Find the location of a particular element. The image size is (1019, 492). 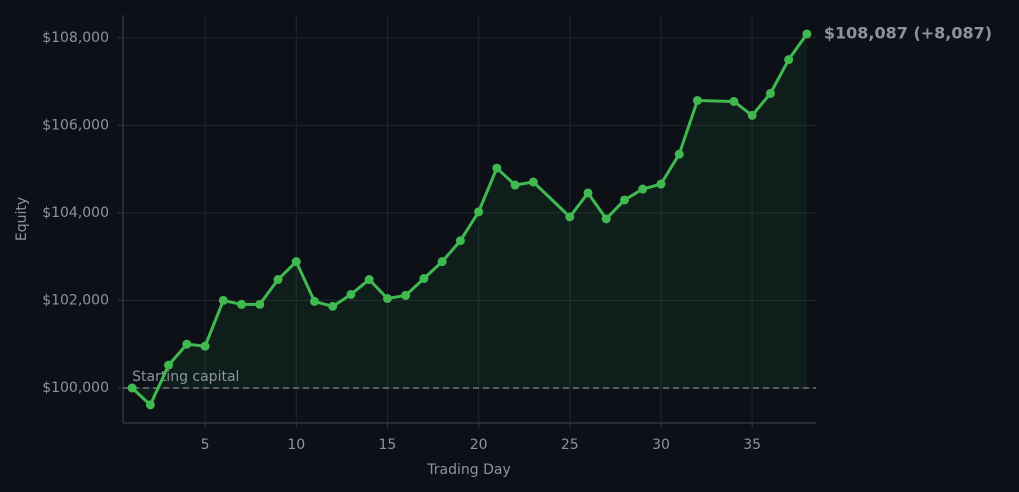

x-tick-label: 15 is located at coordinates (388, 445).